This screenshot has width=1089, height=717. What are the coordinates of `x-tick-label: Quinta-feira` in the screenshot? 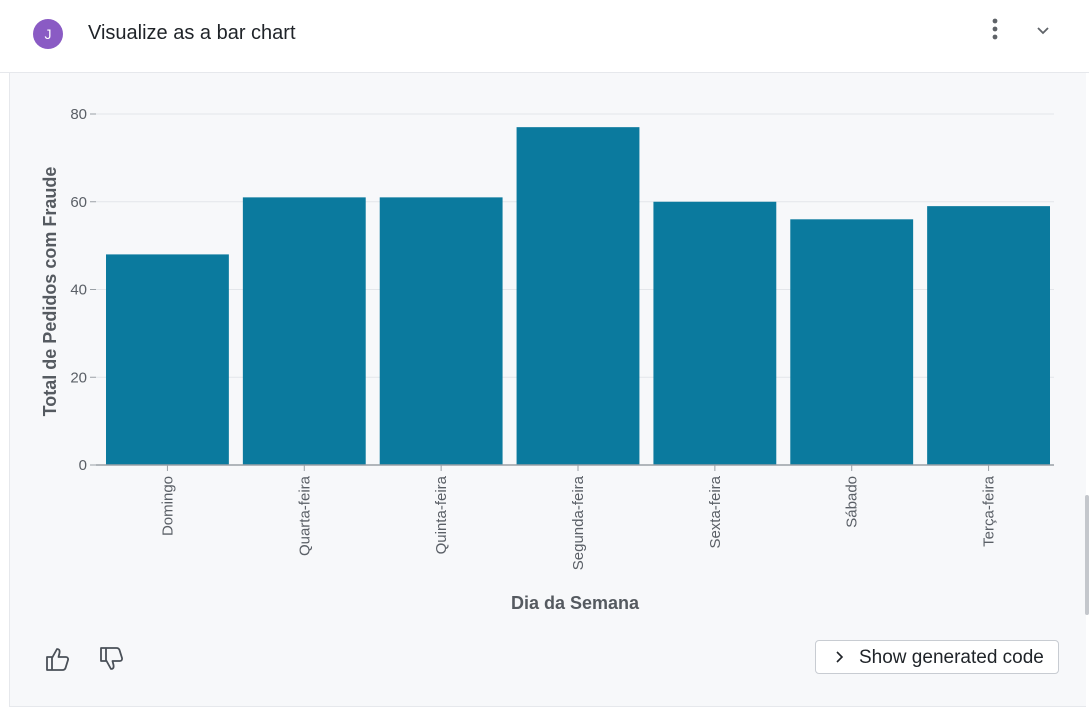 It's located at (441, 514).